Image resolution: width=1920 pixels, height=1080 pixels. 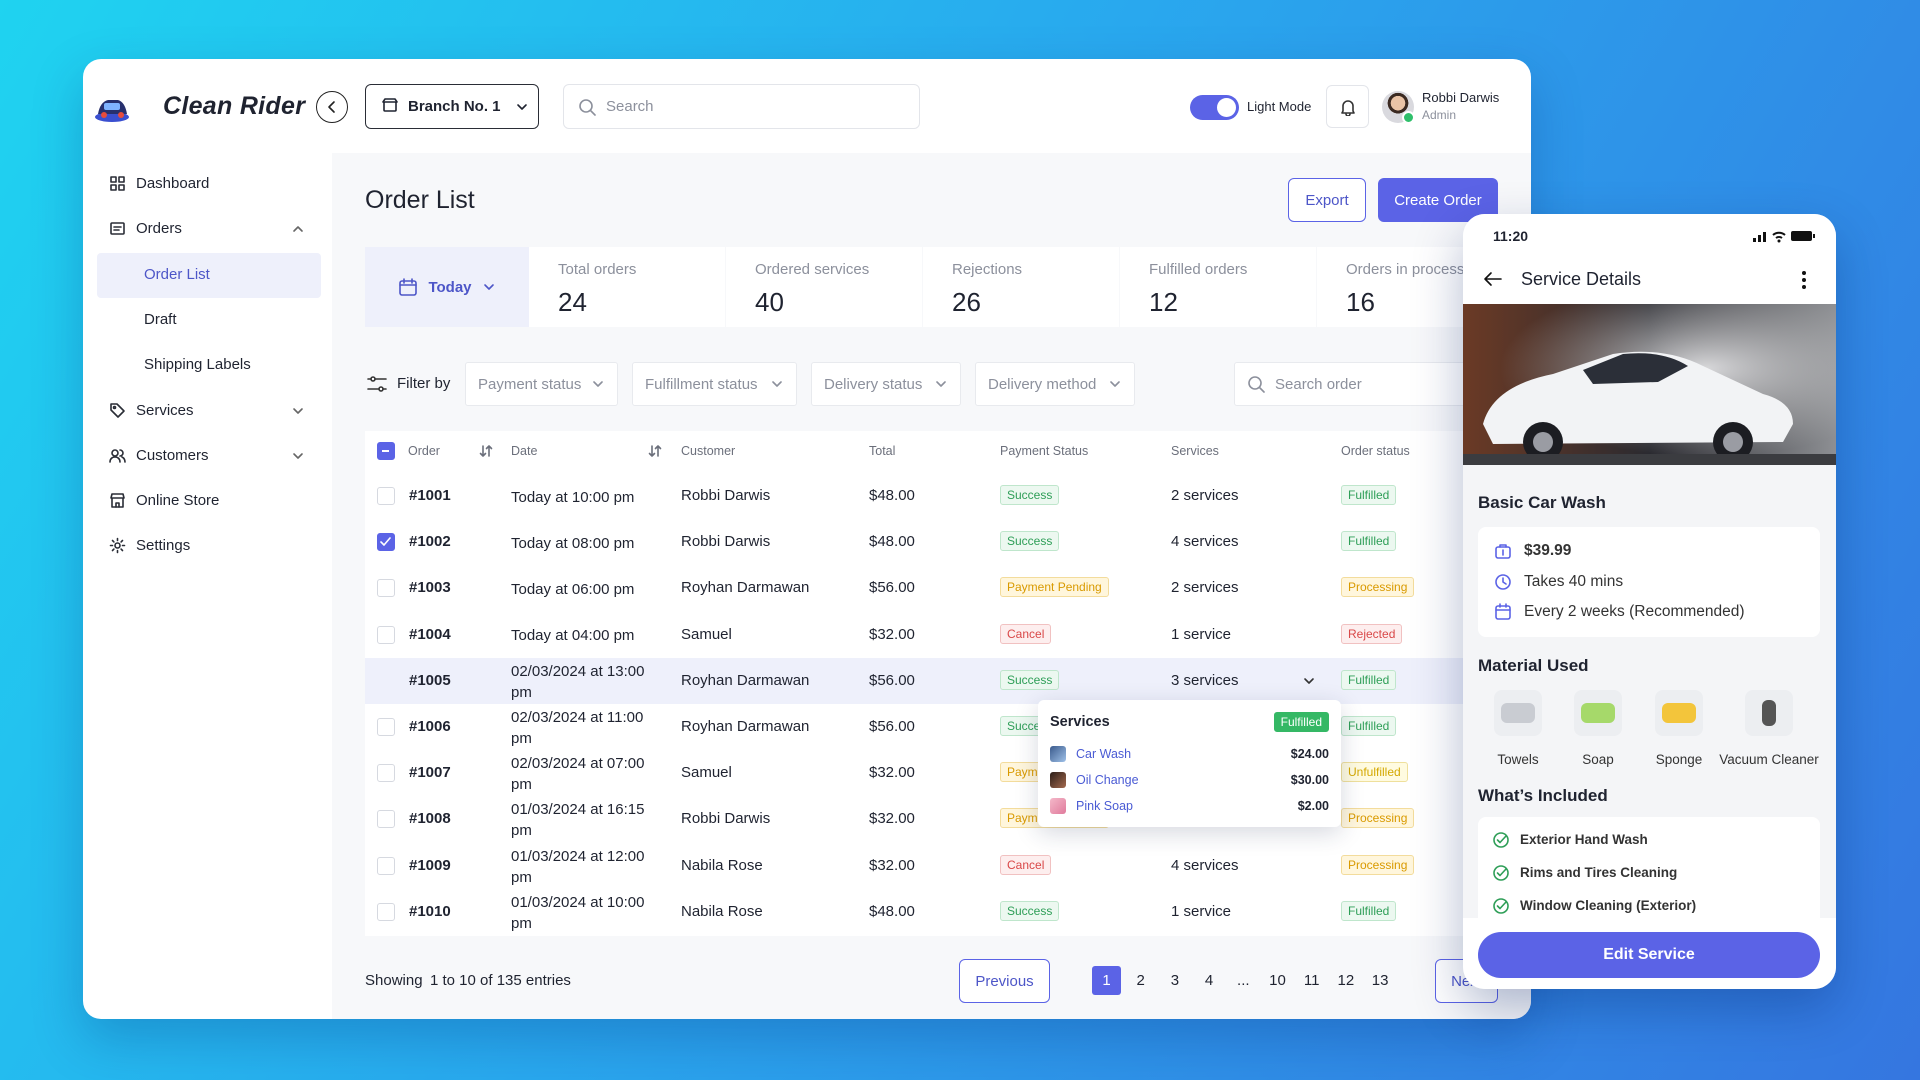 What do you see at coordinates (1209, 980) in the screenshot?
I see `page-number: 4` at bounding box center [1209, 980].